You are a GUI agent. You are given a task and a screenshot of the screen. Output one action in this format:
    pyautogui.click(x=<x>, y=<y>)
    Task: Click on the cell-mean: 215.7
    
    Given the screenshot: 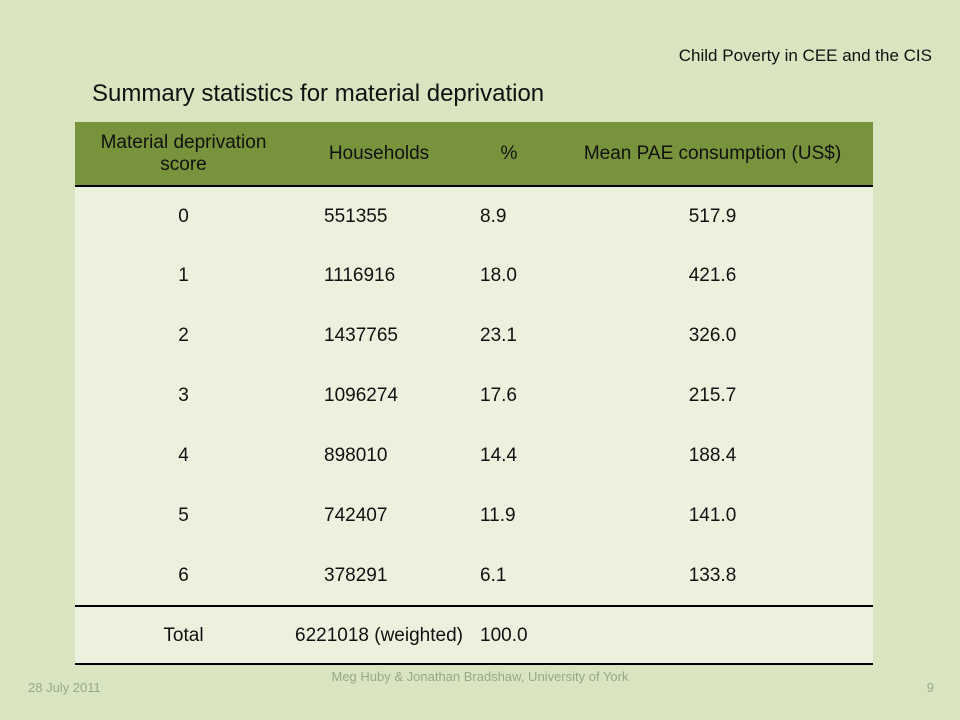 What is the action you would take?
    pyautogui.click(x=712, y=395)
    